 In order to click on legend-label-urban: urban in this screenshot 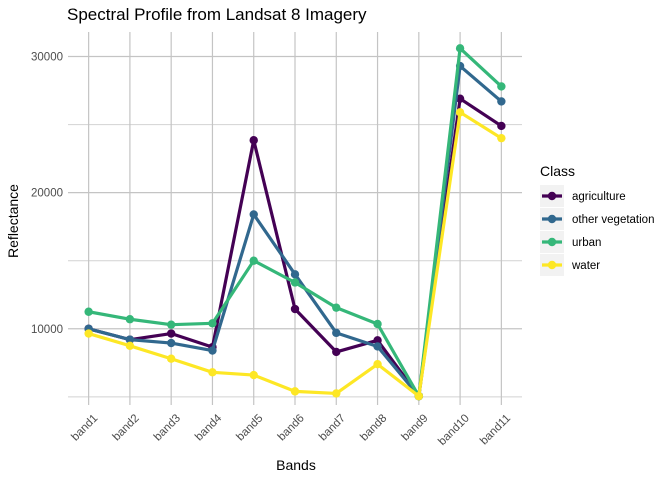, I will do `click(586, 243)`.